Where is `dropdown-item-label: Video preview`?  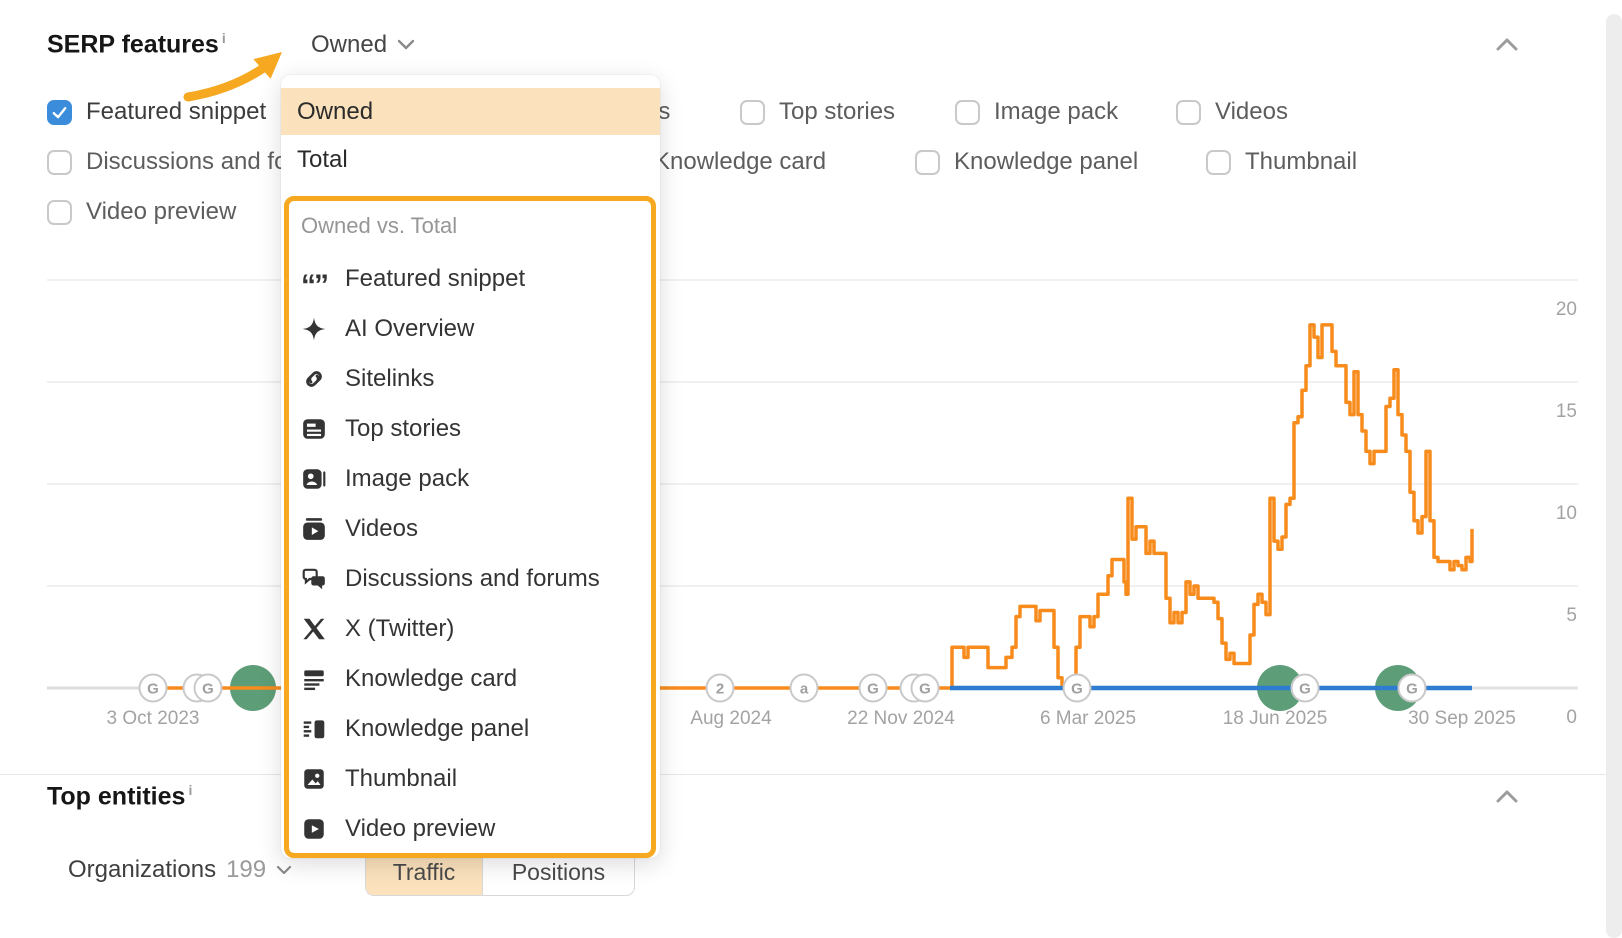 dropdown-item-label: Video preview is located at coordinates (420, 828).